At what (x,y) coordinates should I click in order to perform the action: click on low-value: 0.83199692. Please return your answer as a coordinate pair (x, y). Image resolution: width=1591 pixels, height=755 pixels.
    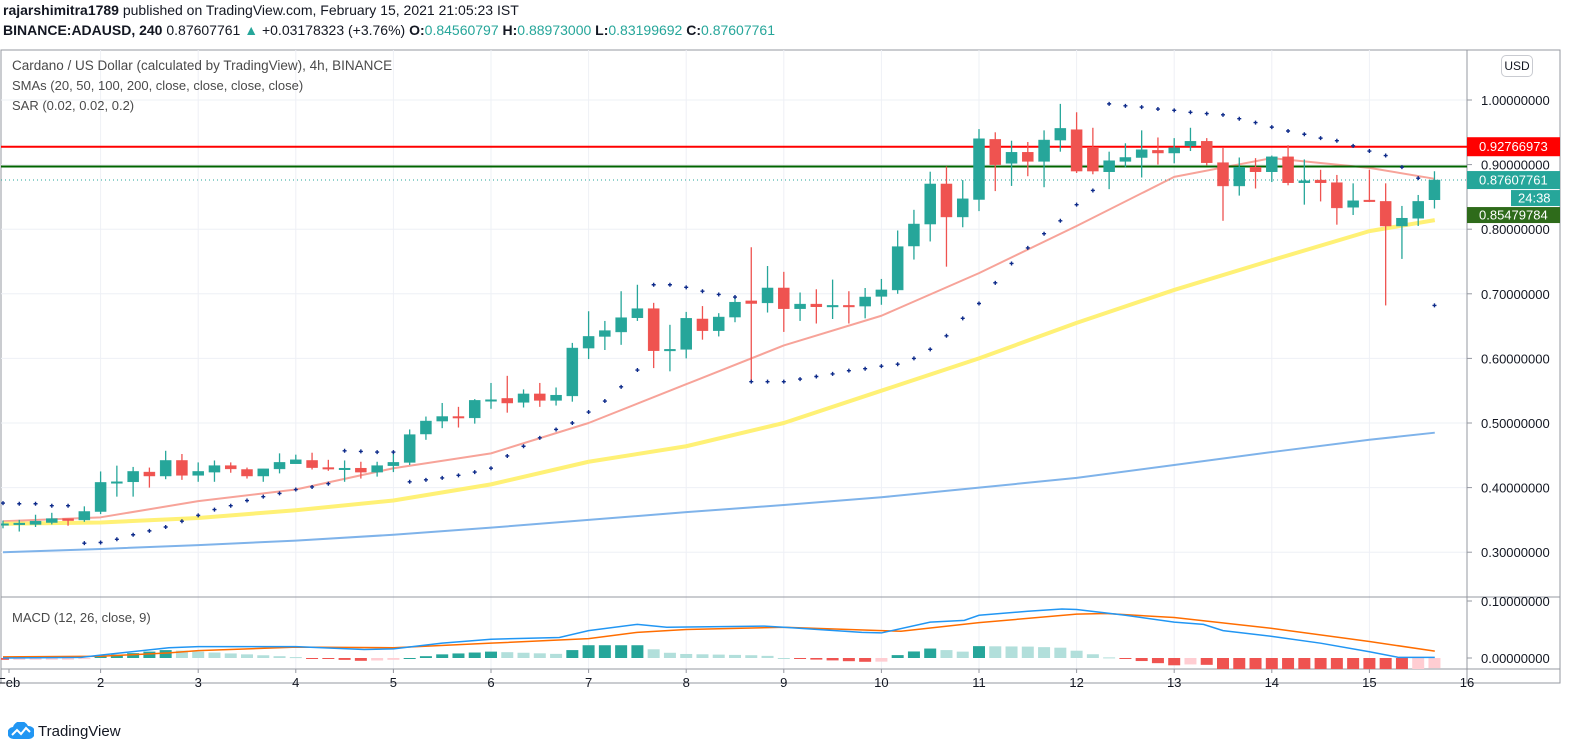
    Looking at the image, I should click on (645, 30).